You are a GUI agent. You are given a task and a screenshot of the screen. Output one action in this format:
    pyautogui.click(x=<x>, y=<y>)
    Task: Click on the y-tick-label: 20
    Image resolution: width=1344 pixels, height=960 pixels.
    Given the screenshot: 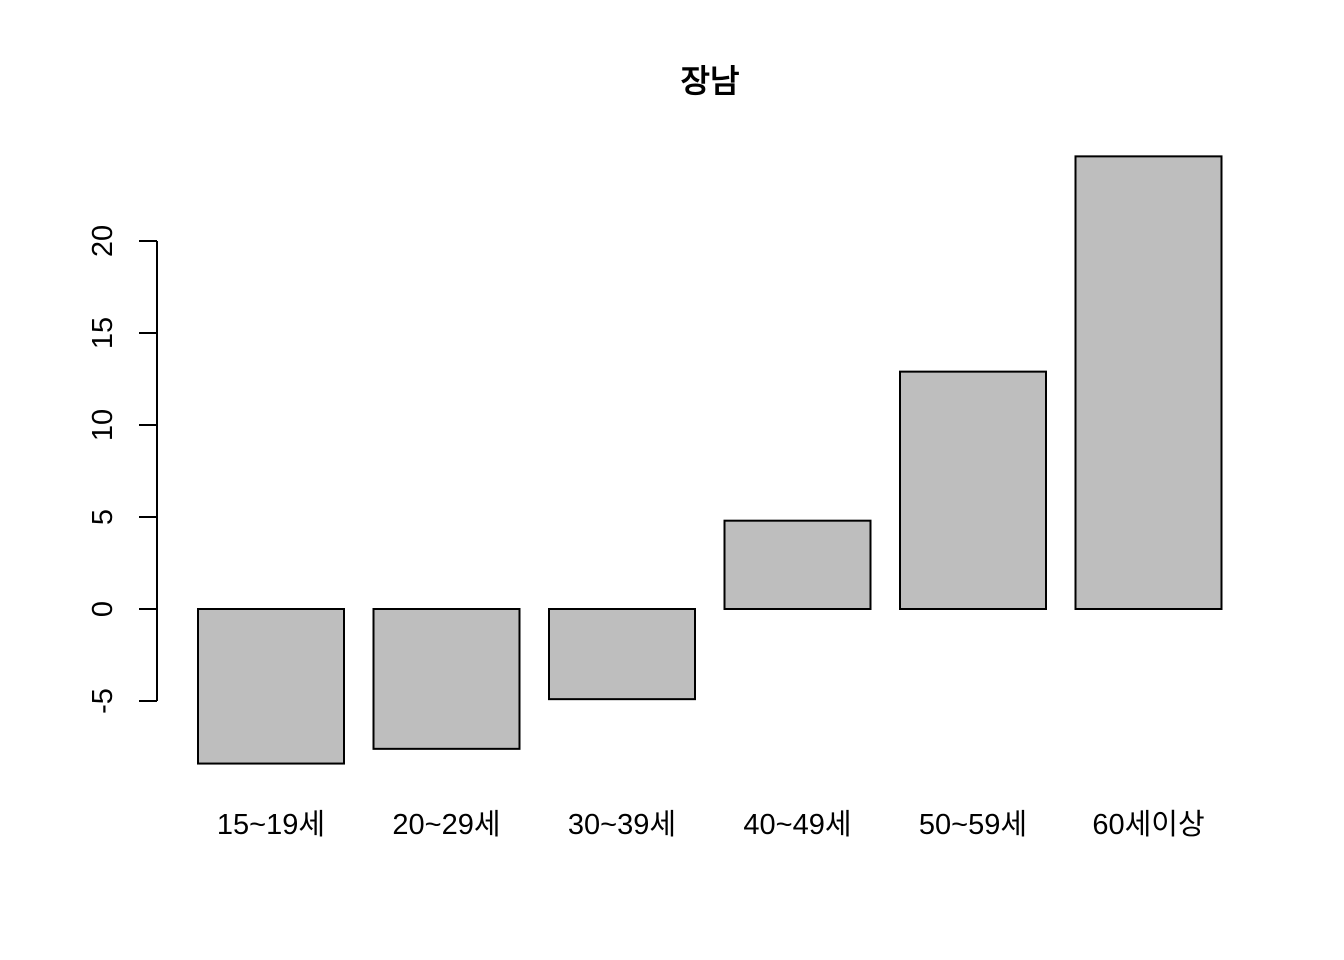 What is the action you would take?
    pyautogui.click(x=103, y=241)
    